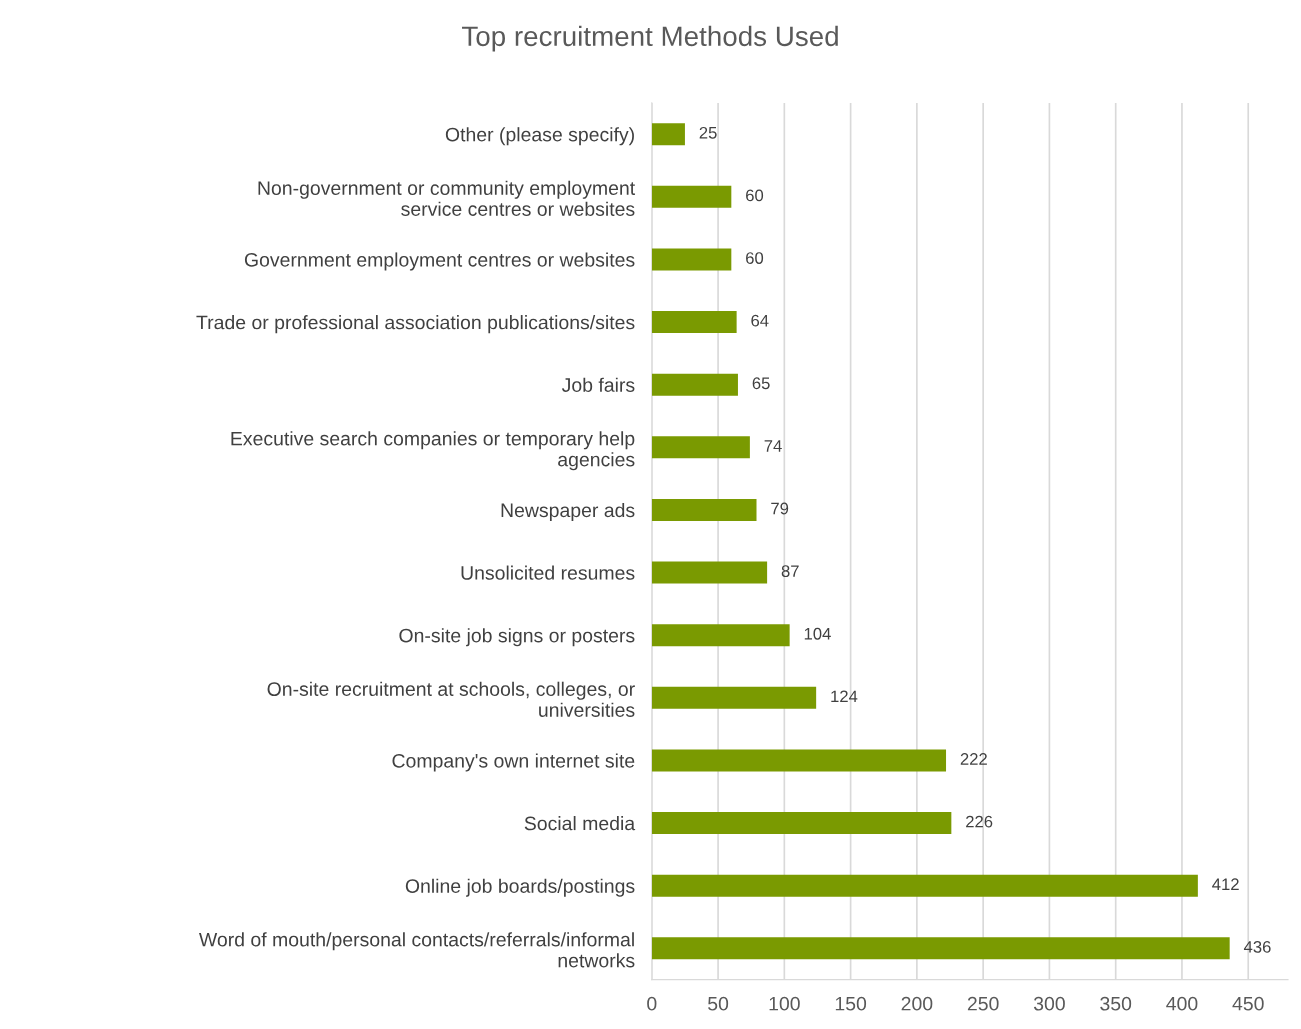  What do you see at coordinates (983, 1003) in the screenshot?
I see `x-tick-label: 250` at bounding box center [983, 1003].